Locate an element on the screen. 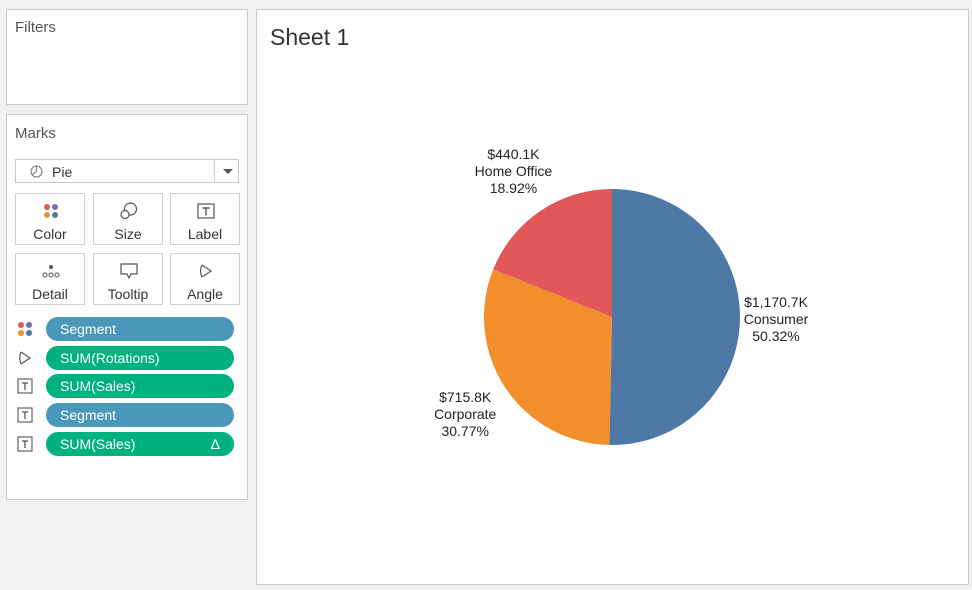 The height and width of the screenshot is (590, 972). size-icon is located at coordinates (129, 211).